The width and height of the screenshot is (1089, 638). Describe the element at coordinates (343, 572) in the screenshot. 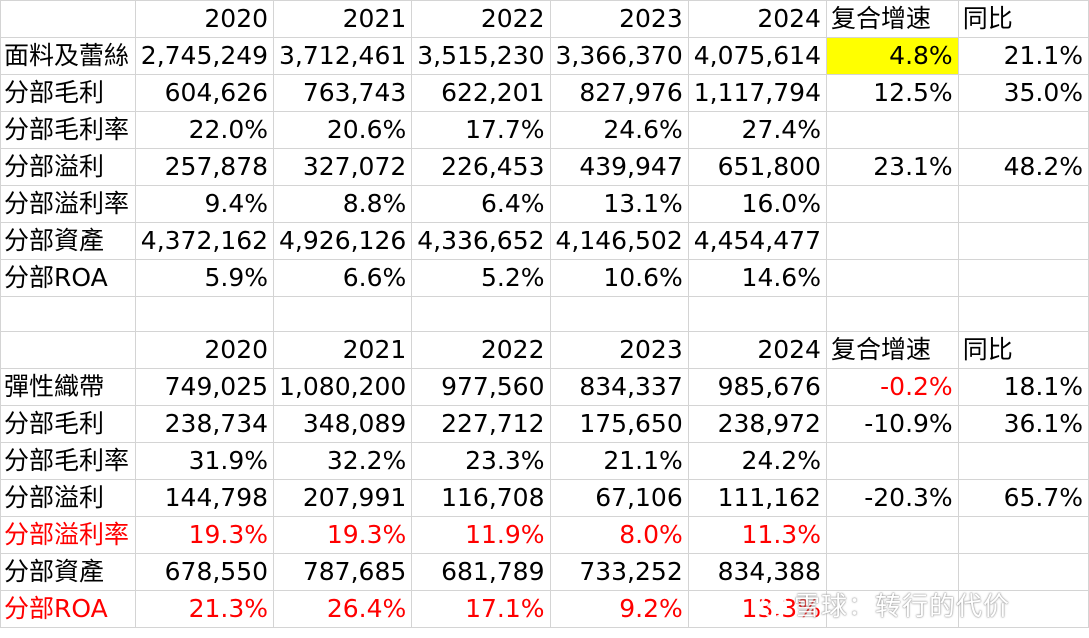

I see `value-cell: 787,685` at that location.